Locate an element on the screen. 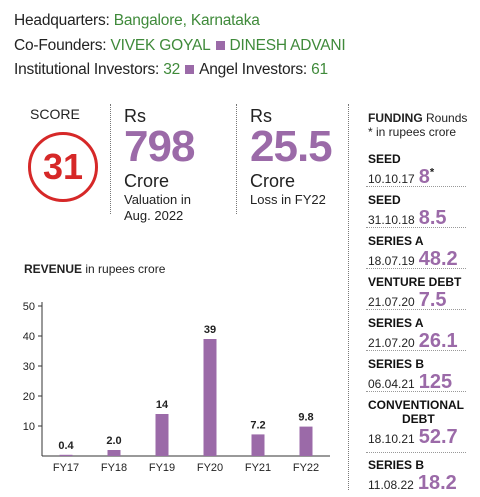 The height and width of the screenshot is (497, 480). cofounders-row: Co-Founders: VIVEK GOYAL DINESH ADVANI is located at coordinates (180, 46).